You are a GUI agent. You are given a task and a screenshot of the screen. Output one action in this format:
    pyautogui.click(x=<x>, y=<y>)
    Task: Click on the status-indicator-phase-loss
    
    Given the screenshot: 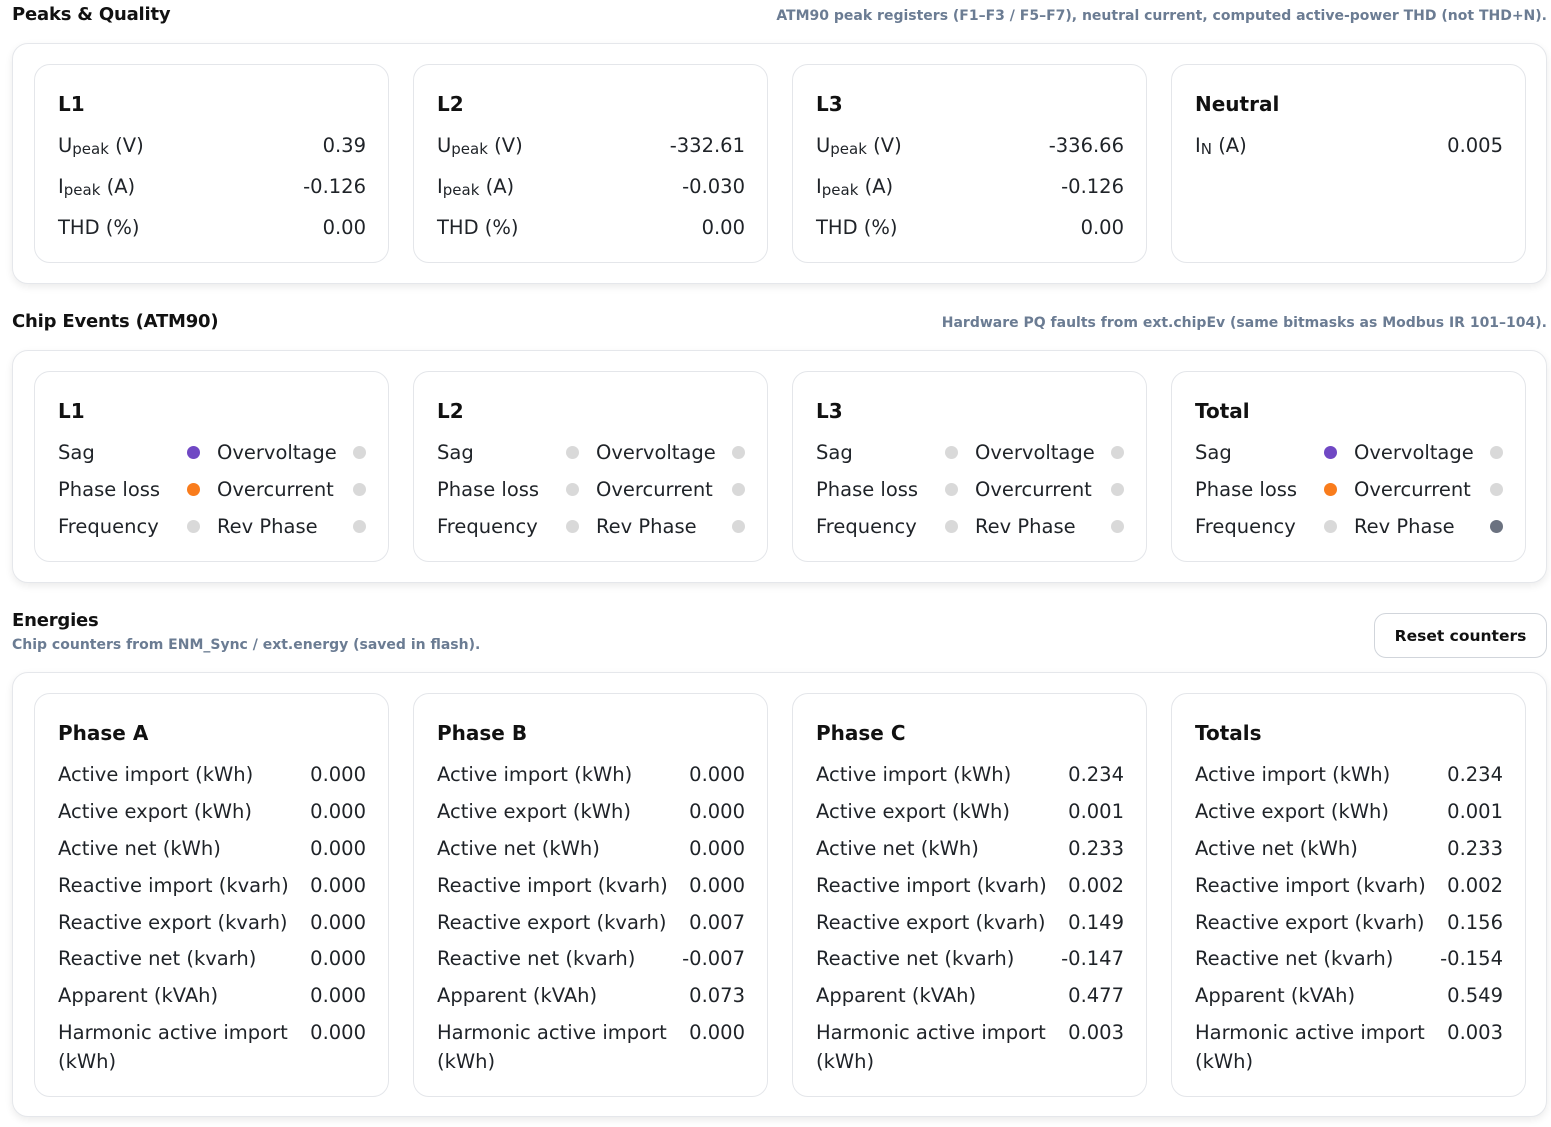 What is the action you would take?
    pyautogui.click(x=951, y=489)
    